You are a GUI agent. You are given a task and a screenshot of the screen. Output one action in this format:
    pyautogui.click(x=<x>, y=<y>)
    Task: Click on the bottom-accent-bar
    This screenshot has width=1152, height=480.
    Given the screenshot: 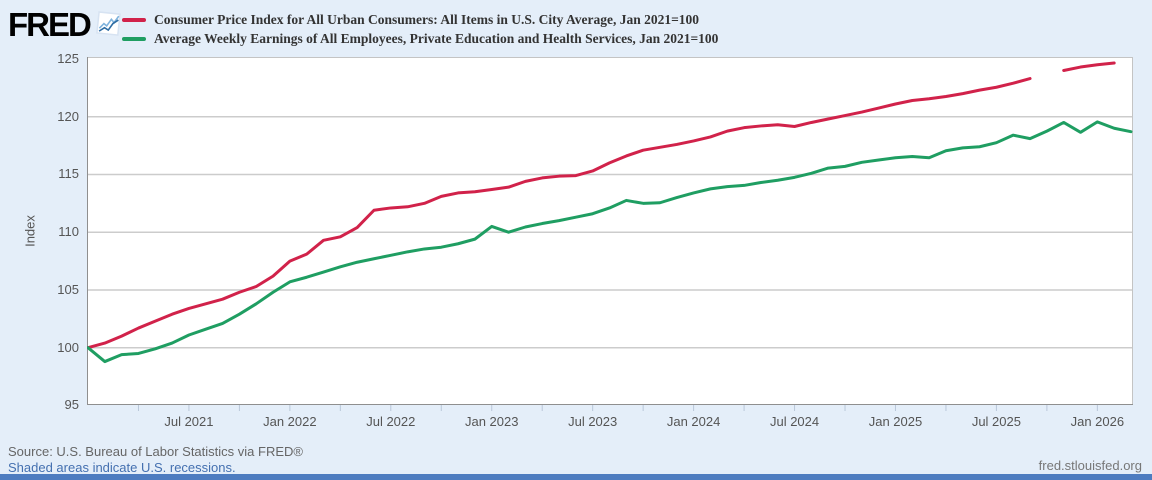 What is the action you would take?
    pyautogui.click(x=576, y=477)
    